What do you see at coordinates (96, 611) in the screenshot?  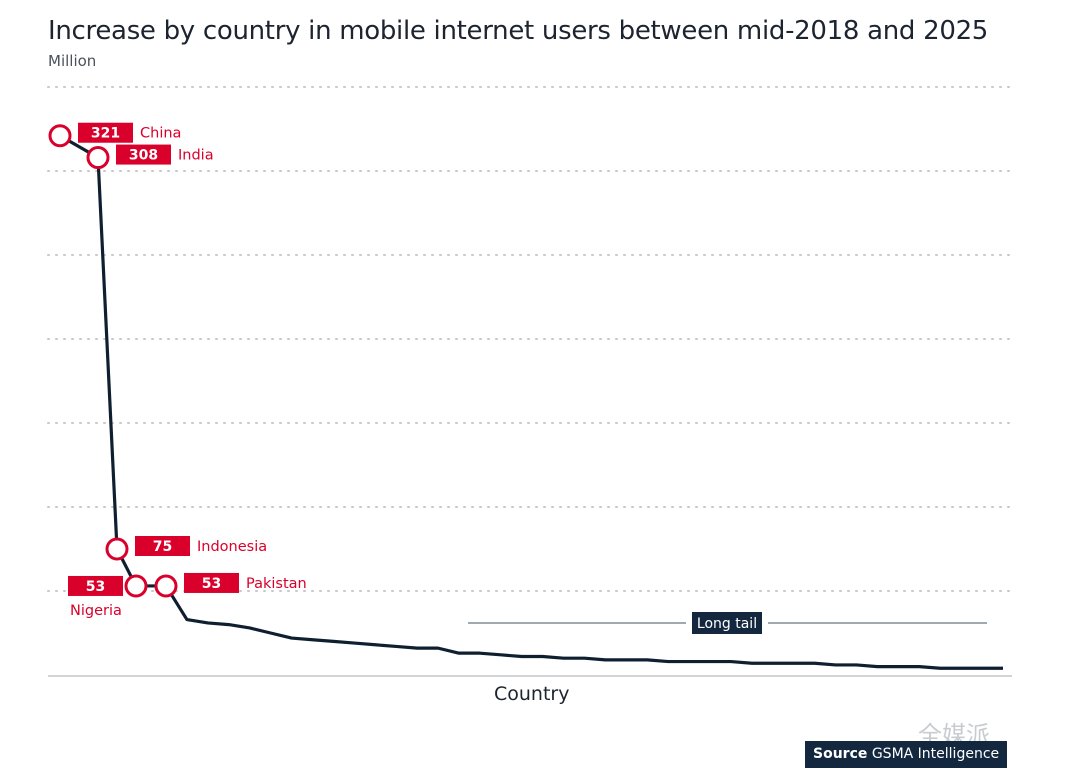 I see `country-label: Nigeria` at bounding box center [96, 611].